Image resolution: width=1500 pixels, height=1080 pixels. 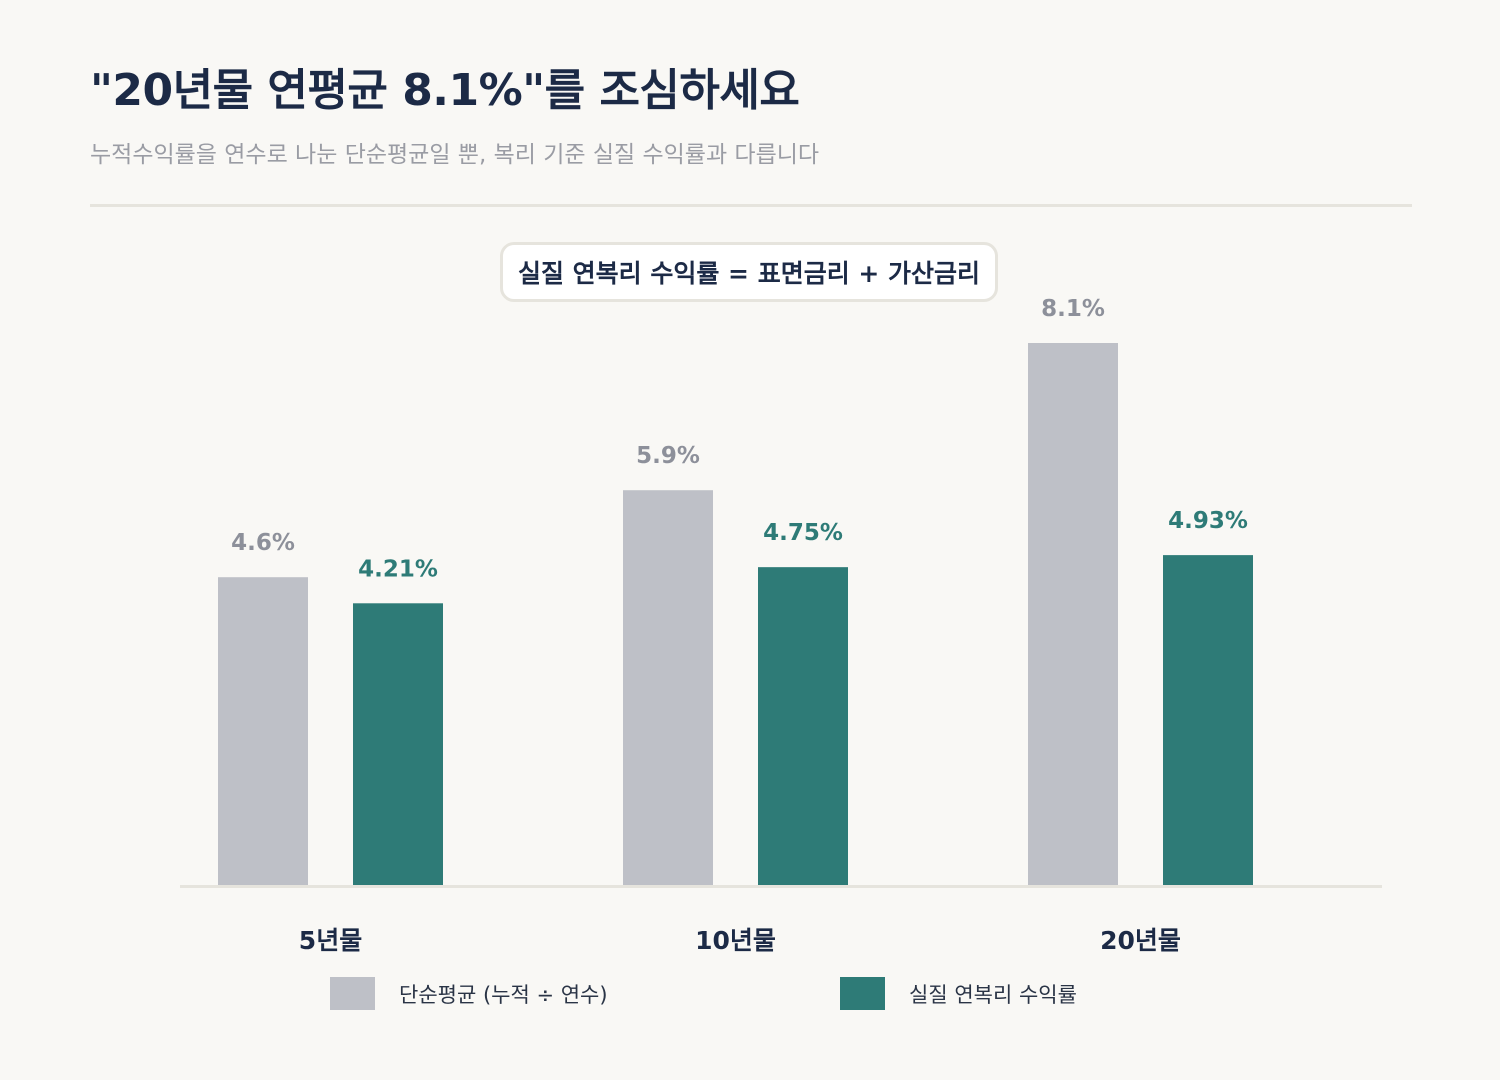 I want to click on category-label-1: 10년물, so click(x=735, y=940).